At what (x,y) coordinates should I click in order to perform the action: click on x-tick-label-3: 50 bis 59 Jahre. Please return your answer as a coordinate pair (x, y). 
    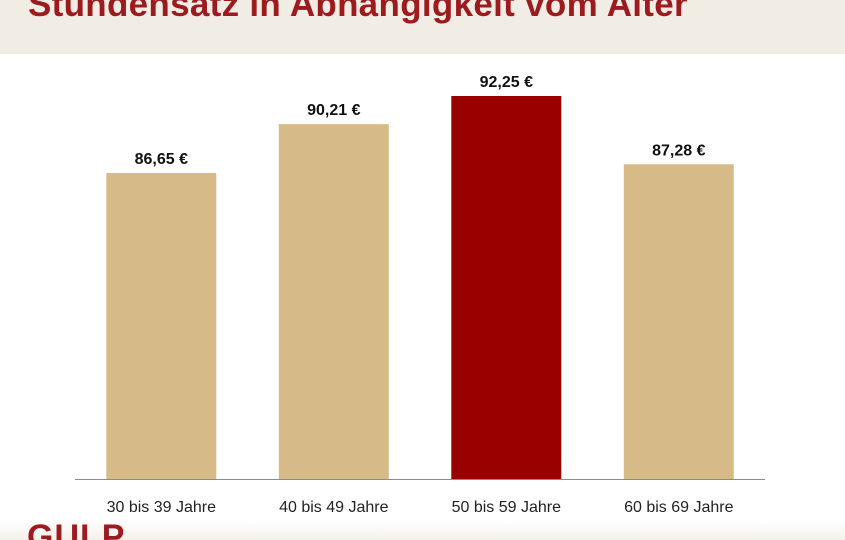
    Looking at the image, I should click on (507, 507).